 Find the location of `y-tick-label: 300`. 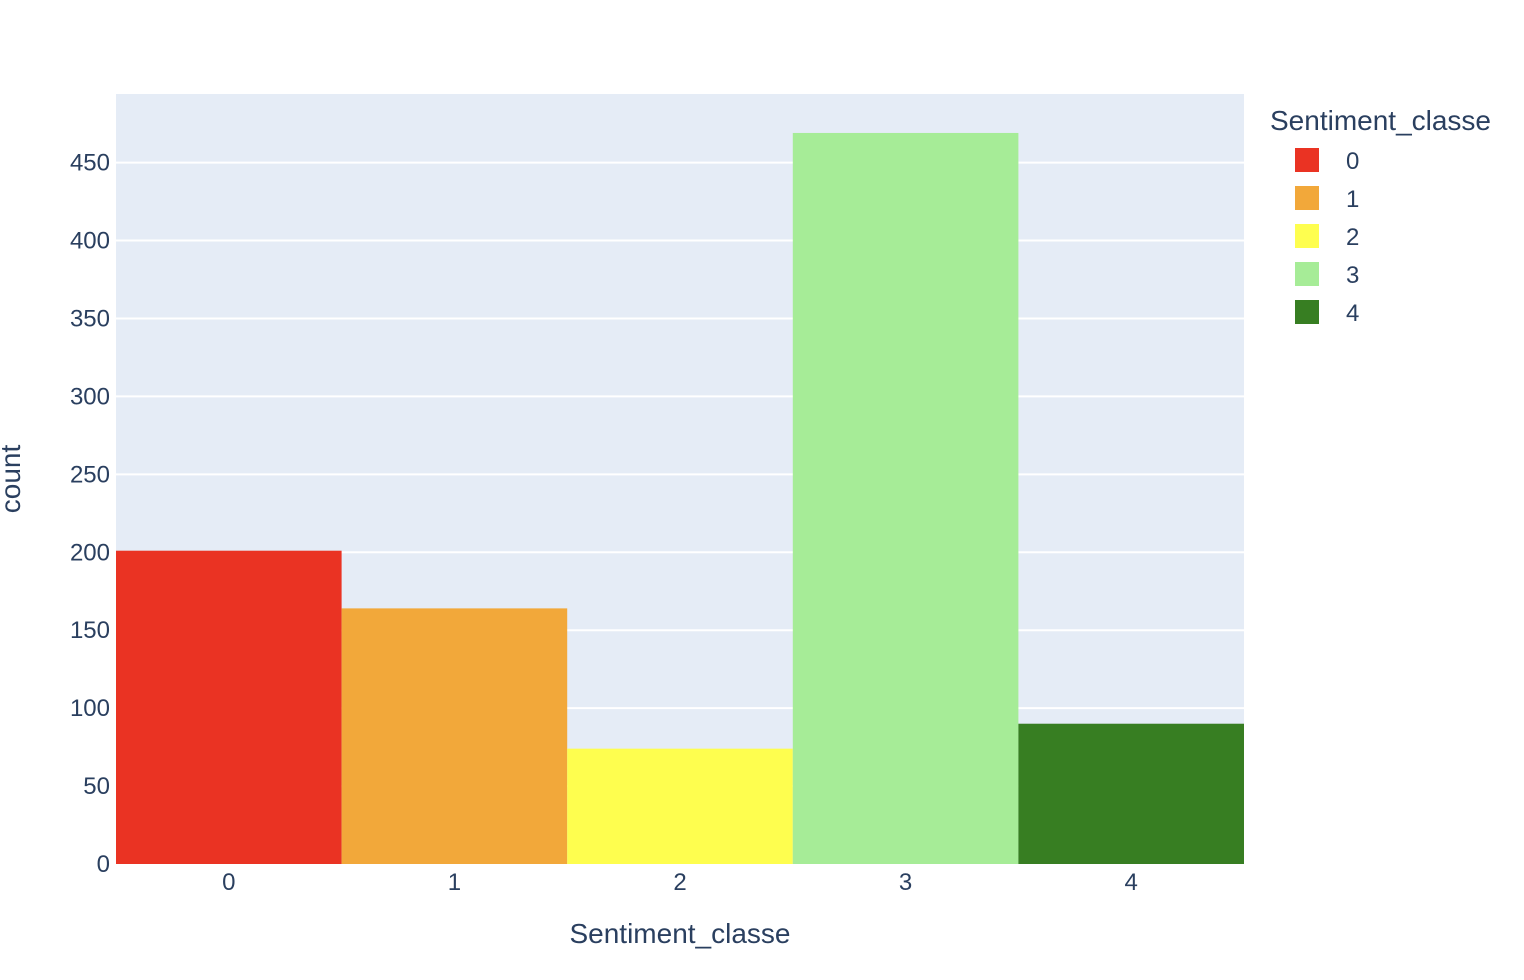

y-tick-label: 300 is located at coordinates (90, 396).